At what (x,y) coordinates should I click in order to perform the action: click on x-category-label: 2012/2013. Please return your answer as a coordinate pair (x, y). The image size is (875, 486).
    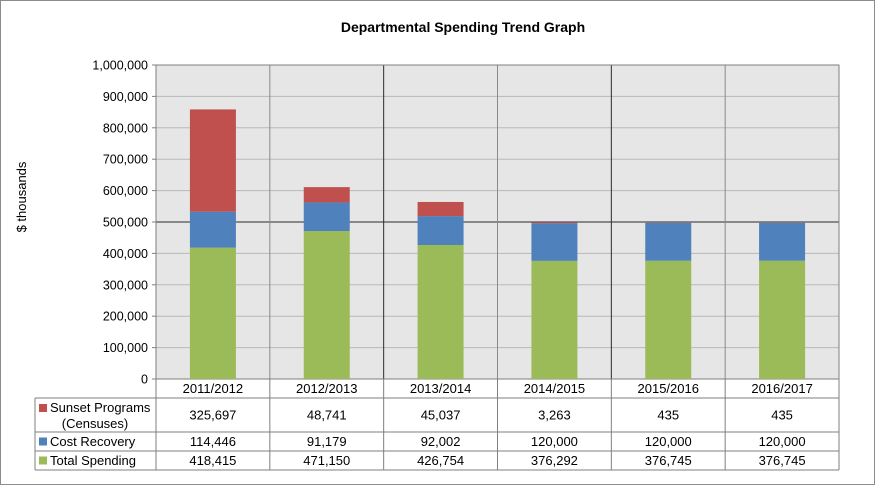
    Looking at the image, I should click on (326, 388).